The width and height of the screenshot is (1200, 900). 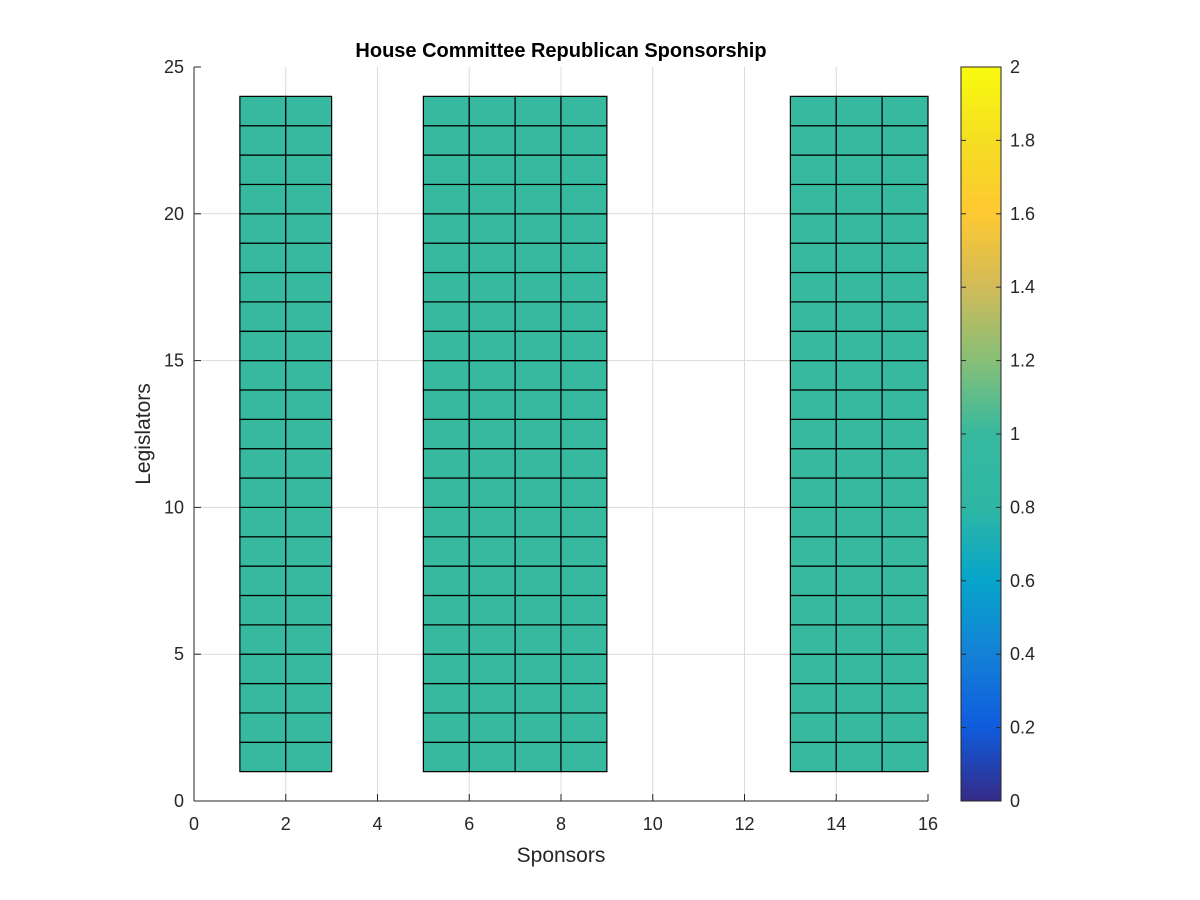 What do you see at coordinates (560, 51) in the screenshot?
I see `chart-title: House Committee Republican Sponsorship` at bounding box center [560, 51].